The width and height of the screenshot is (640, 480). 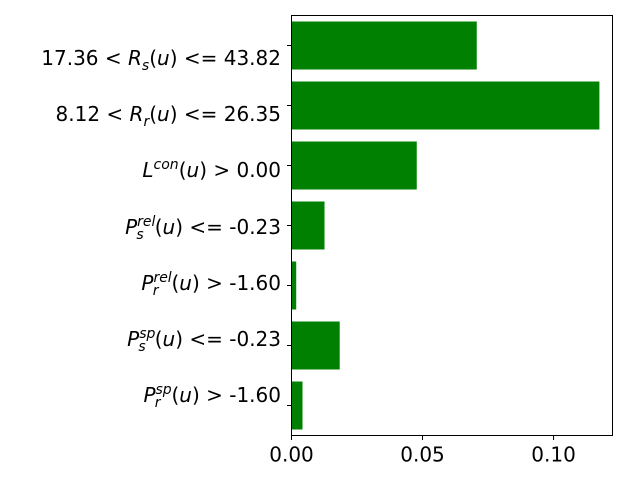 What do you see at coordinates (212, 396) in the screenshot?
I see `y-tick-label-prsp: Psp r (u) > -1.60` at bounding box center [212, 396].